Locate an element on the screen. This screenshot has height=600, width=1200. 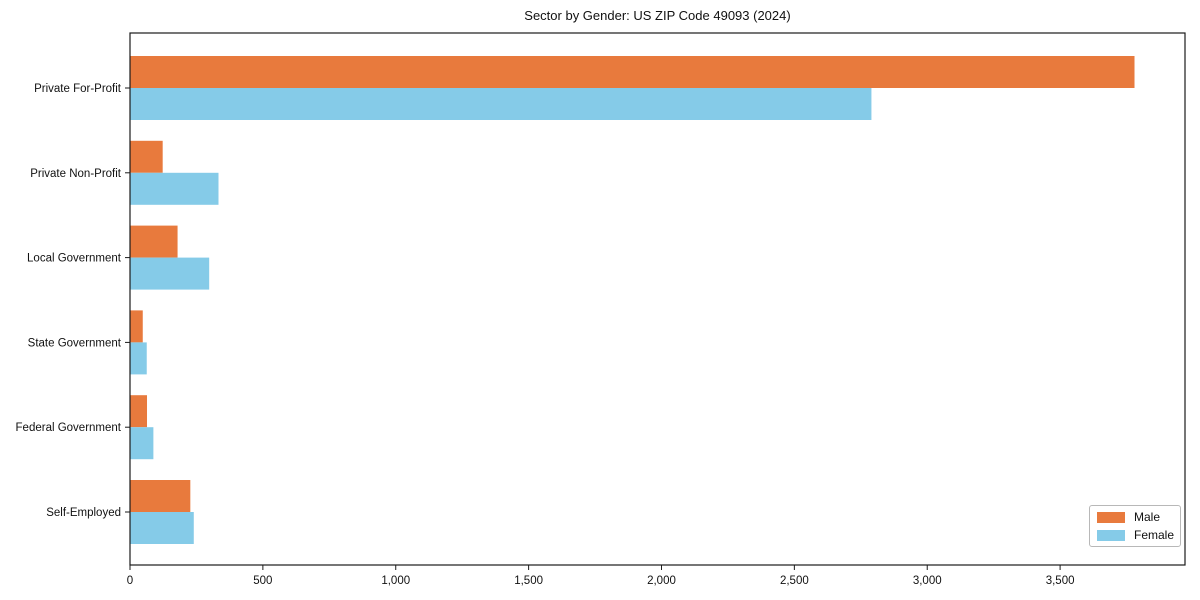
x-tick-label-500: 500 is located at coordinates (262, 581).